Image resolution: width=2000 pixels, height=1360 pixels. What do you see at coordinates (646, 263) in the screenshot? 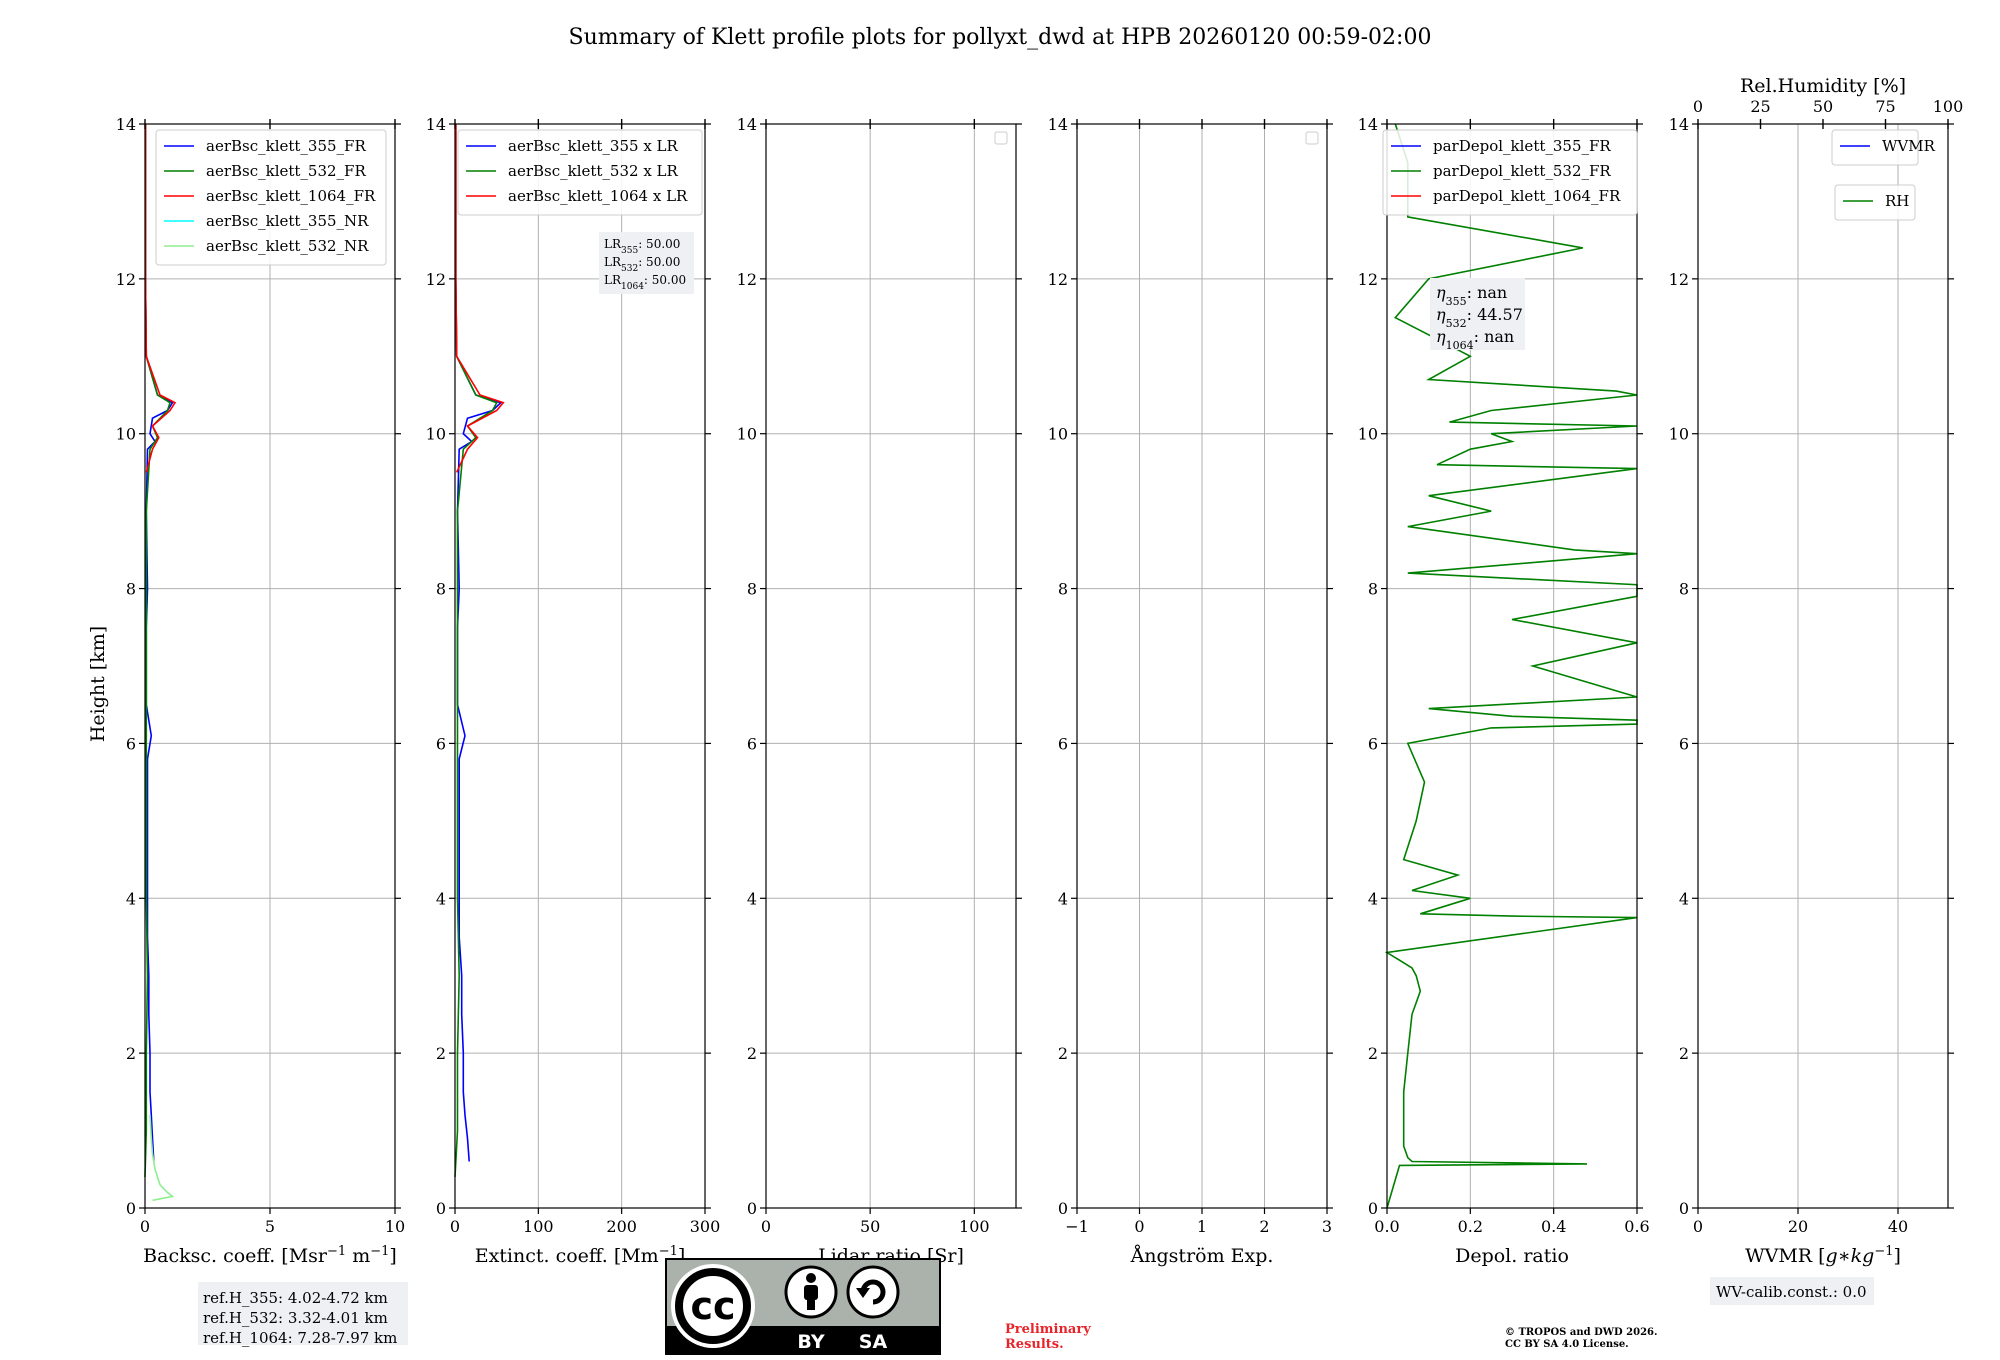
I see `lr-box-bg` at bounding box center [646, 263].